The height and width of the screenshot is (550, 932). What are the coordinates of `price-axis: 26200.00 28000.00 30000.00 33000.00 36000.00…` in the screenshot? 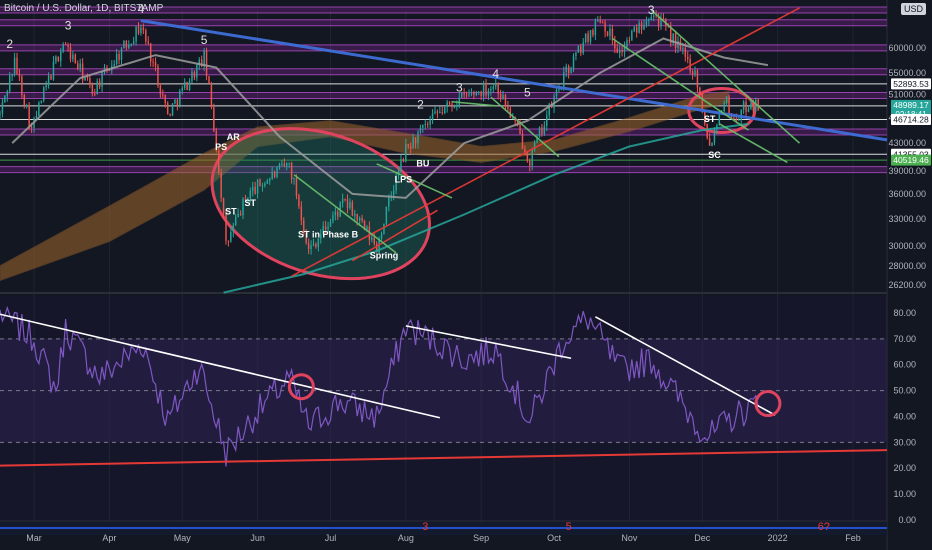 It's located at (909, 284).